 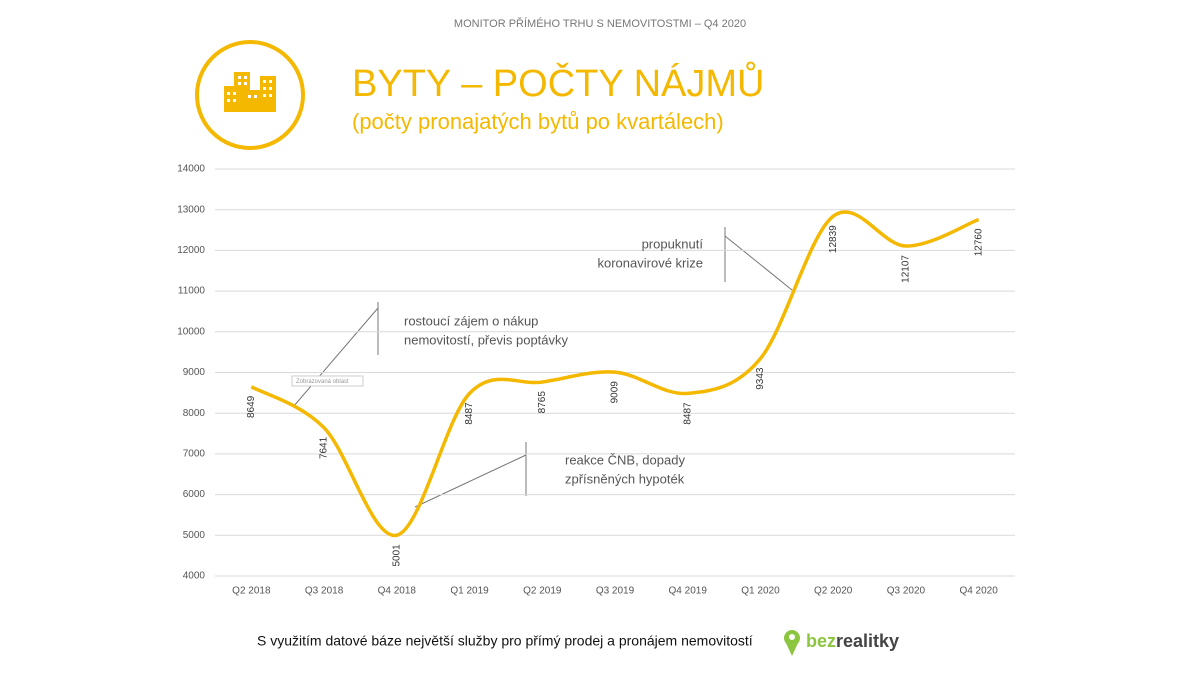 What do you see at coordinates (542, 402) in the screenshot?
I see `data-label: 8765` at bounding box center [542, 402].